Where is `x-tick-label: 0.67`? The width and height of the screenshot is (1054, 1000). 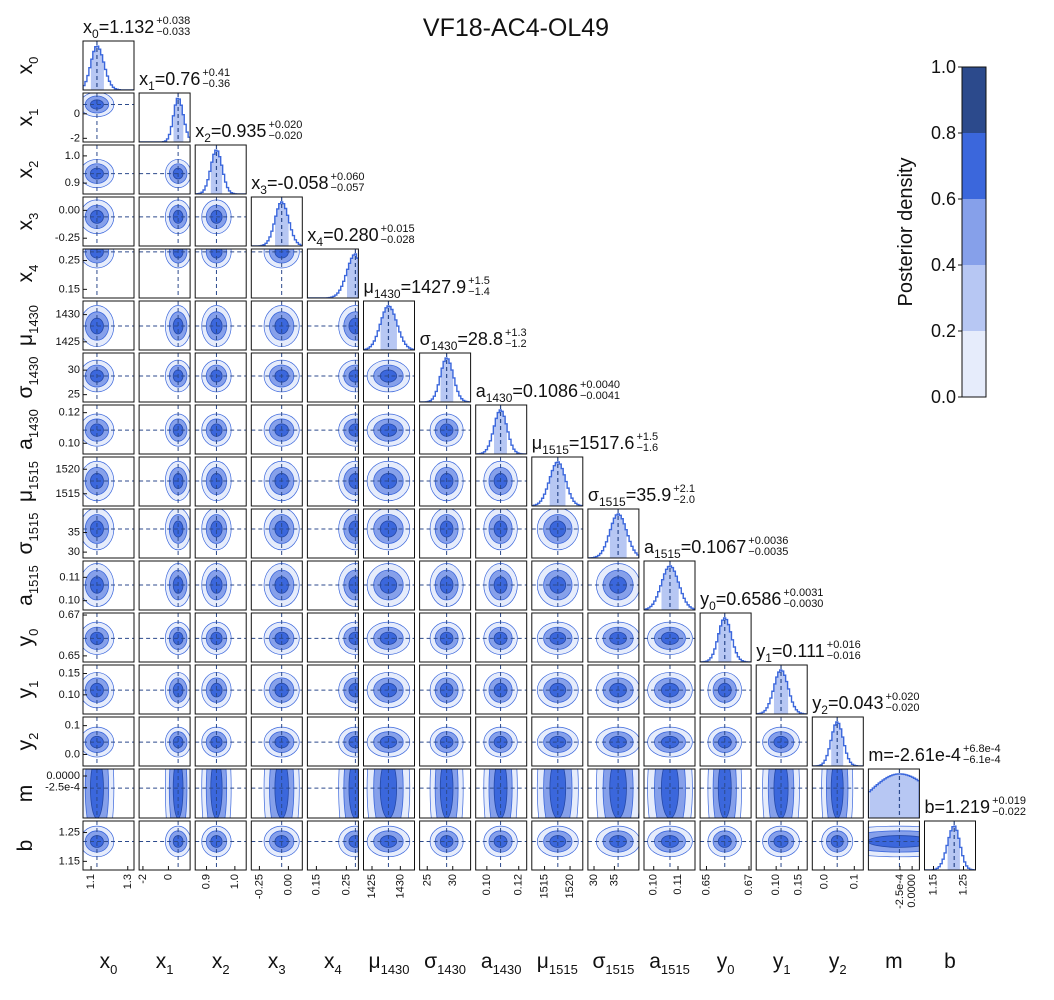
x-tick-label: 0.67 is located at coordinates (749, 884).